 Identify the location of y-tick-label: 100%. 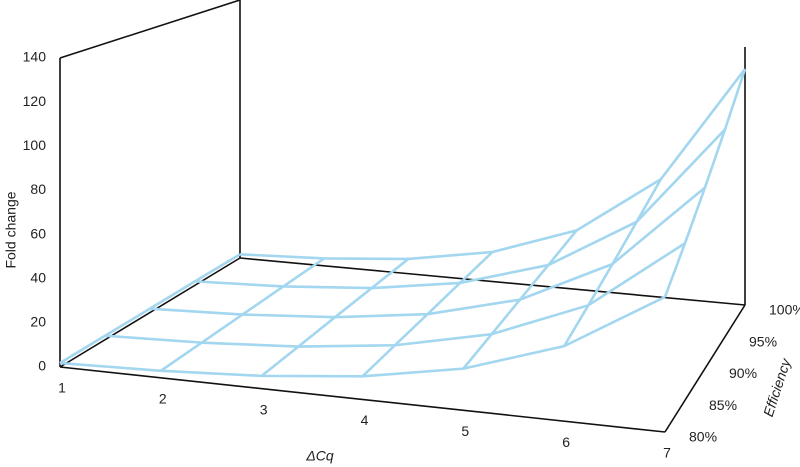
(784, 310).